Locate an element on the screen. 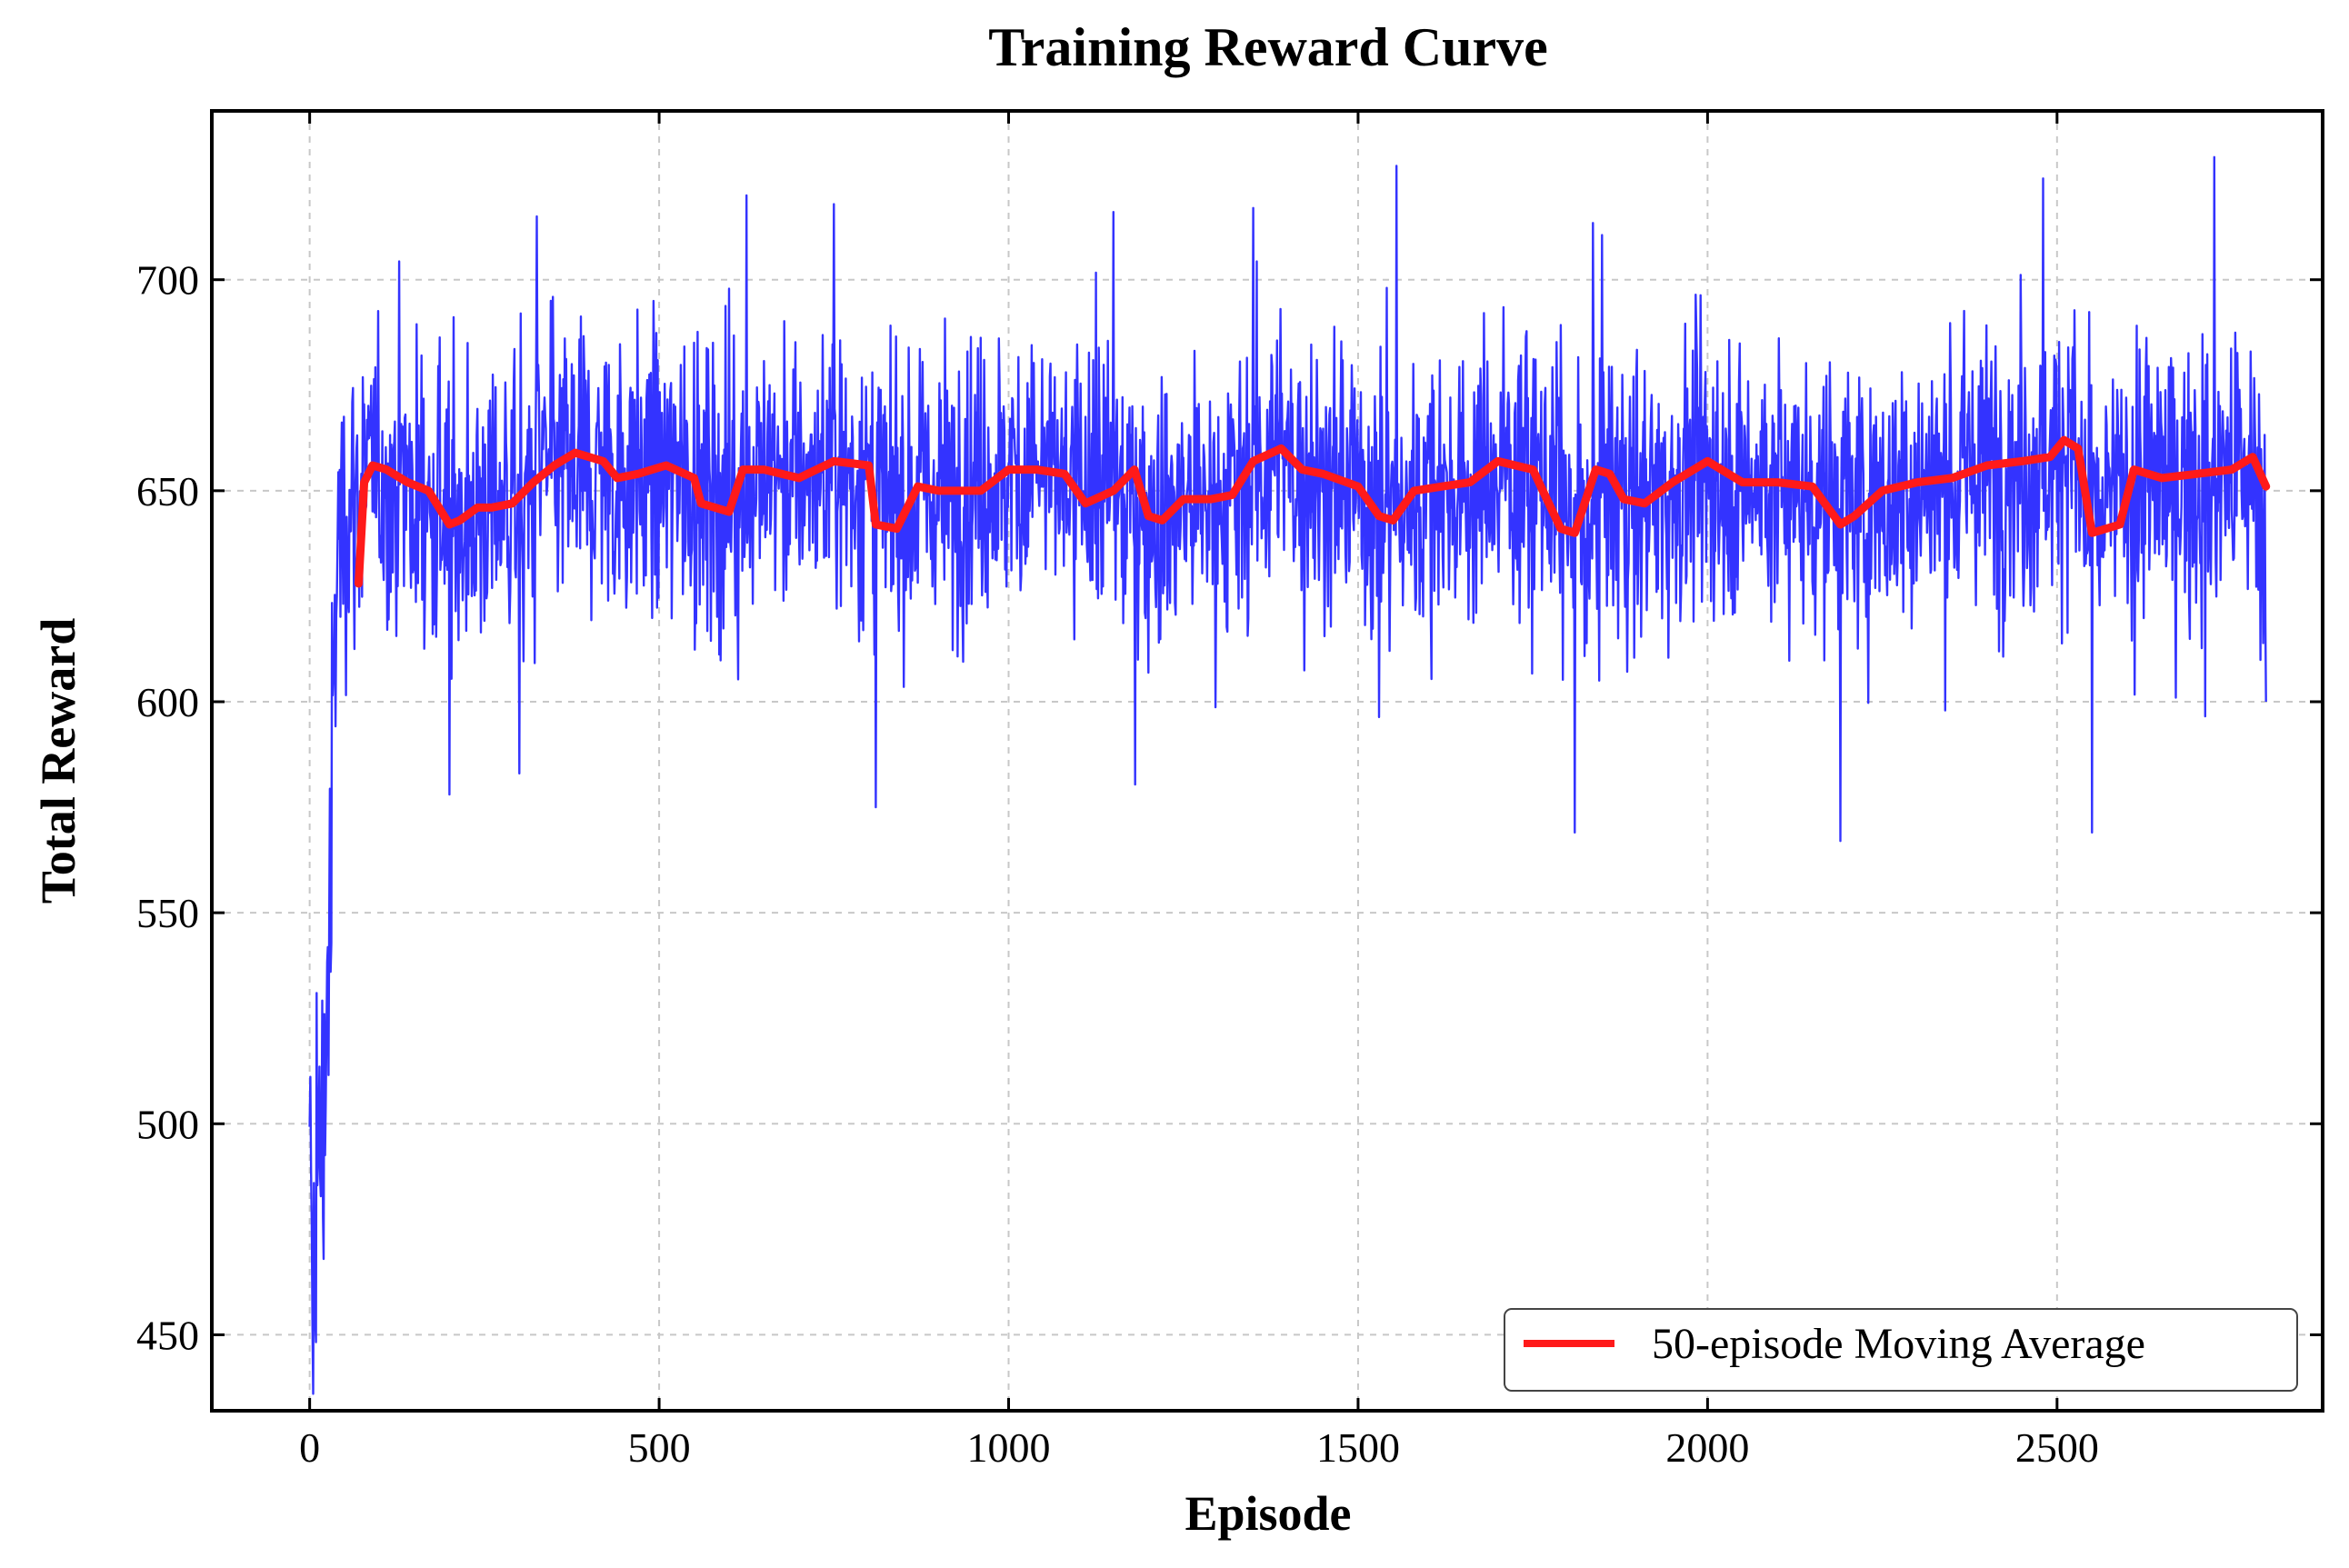 This screenshot has height=1568, width=2349. x-tick-label: 0 is located at coordinates (309, 1448).